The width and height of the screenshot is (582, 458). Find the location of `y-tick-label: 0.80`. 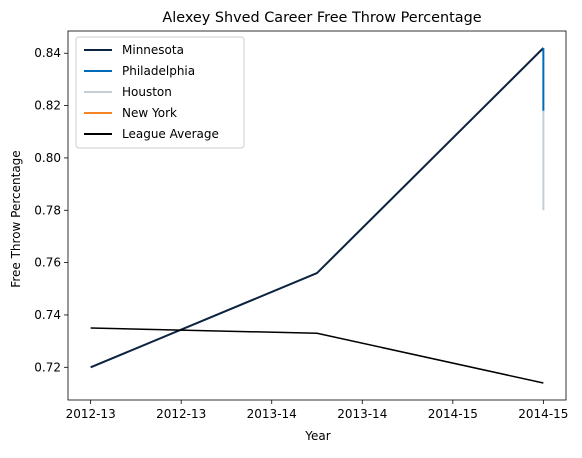

y-tick-label: 0.80 is located at coordinates (47, 158).